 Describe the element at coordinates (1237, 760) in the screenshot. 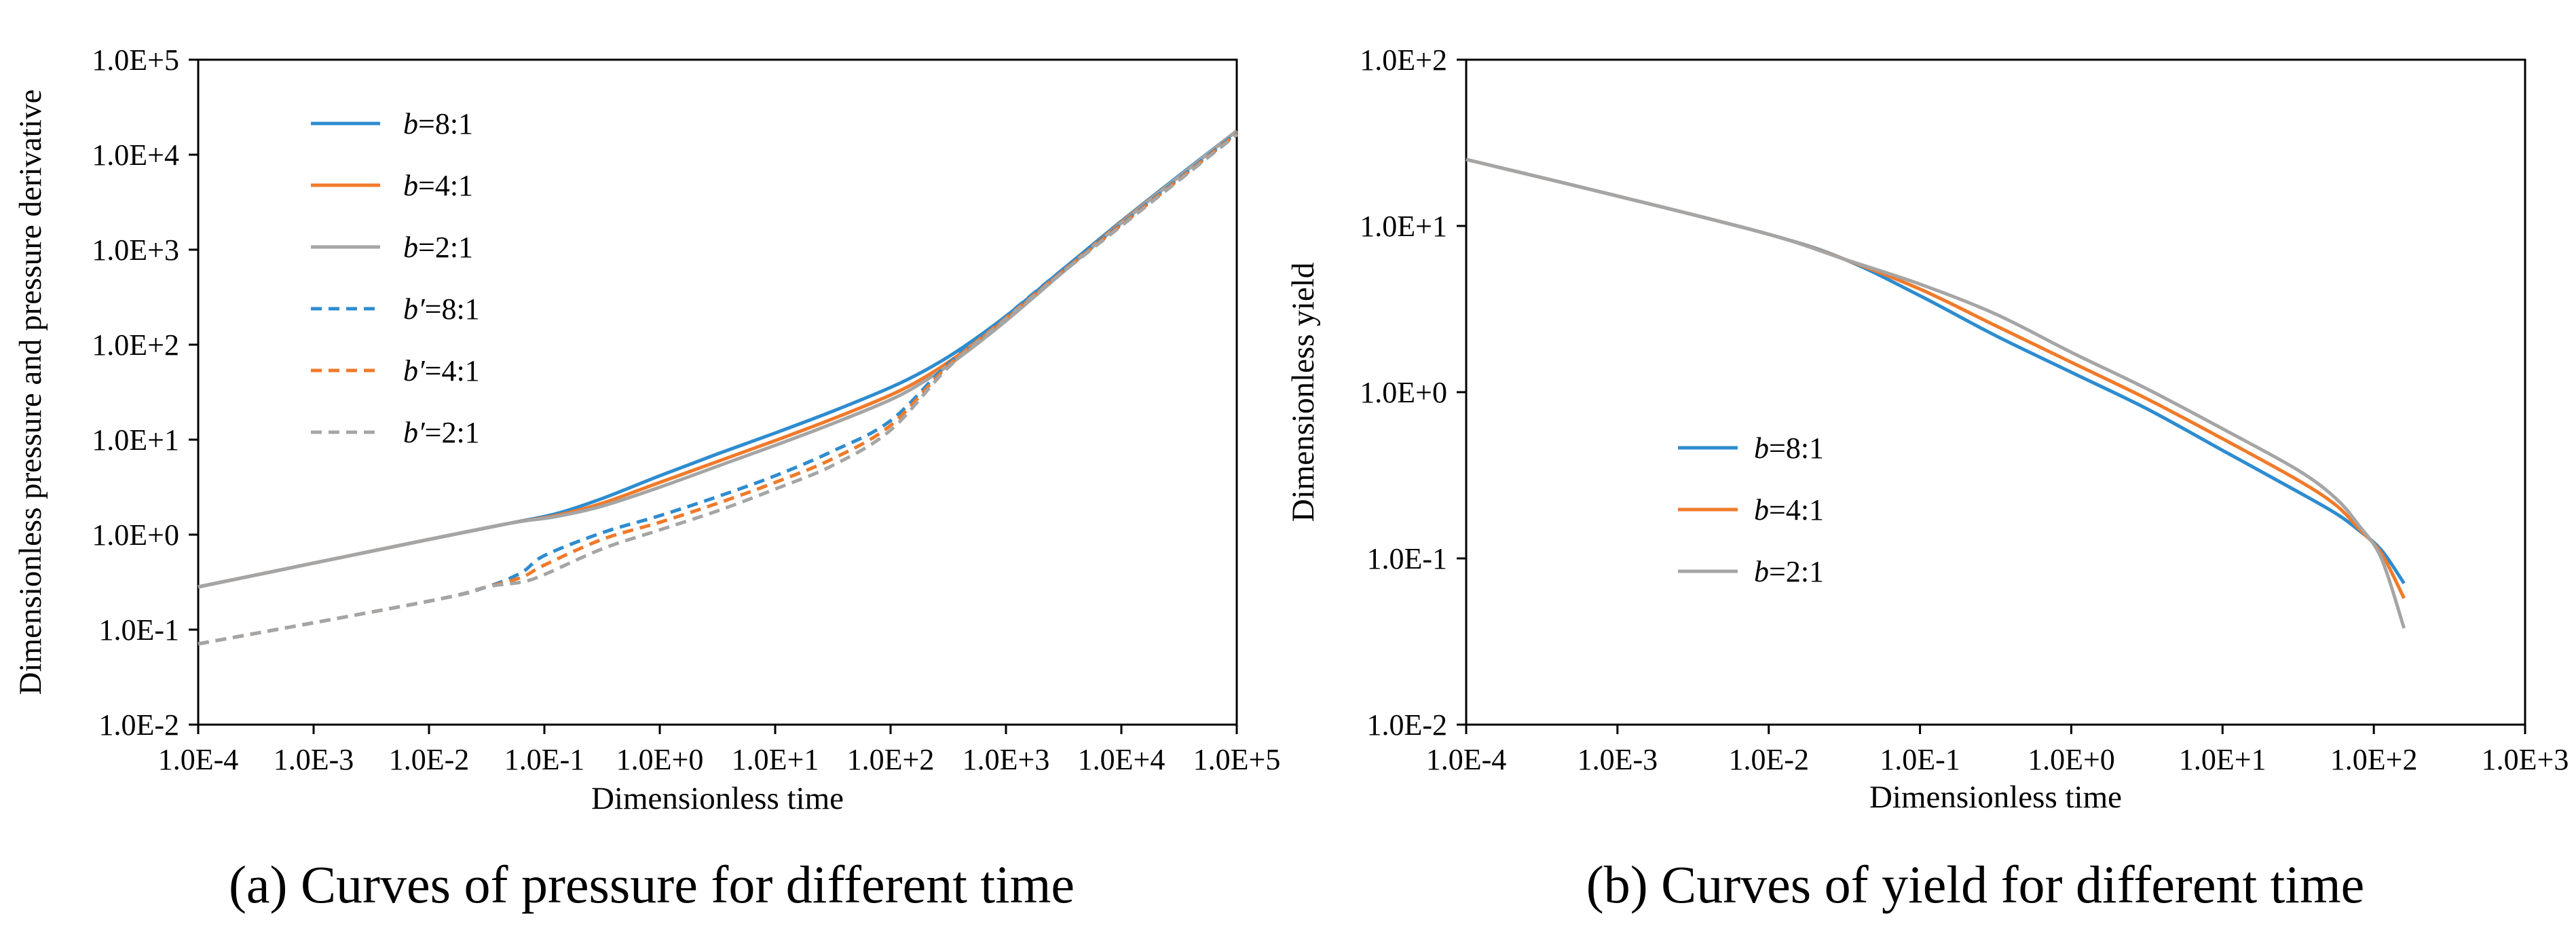

I see `x-tick-label: 1.0E+5` at that location.